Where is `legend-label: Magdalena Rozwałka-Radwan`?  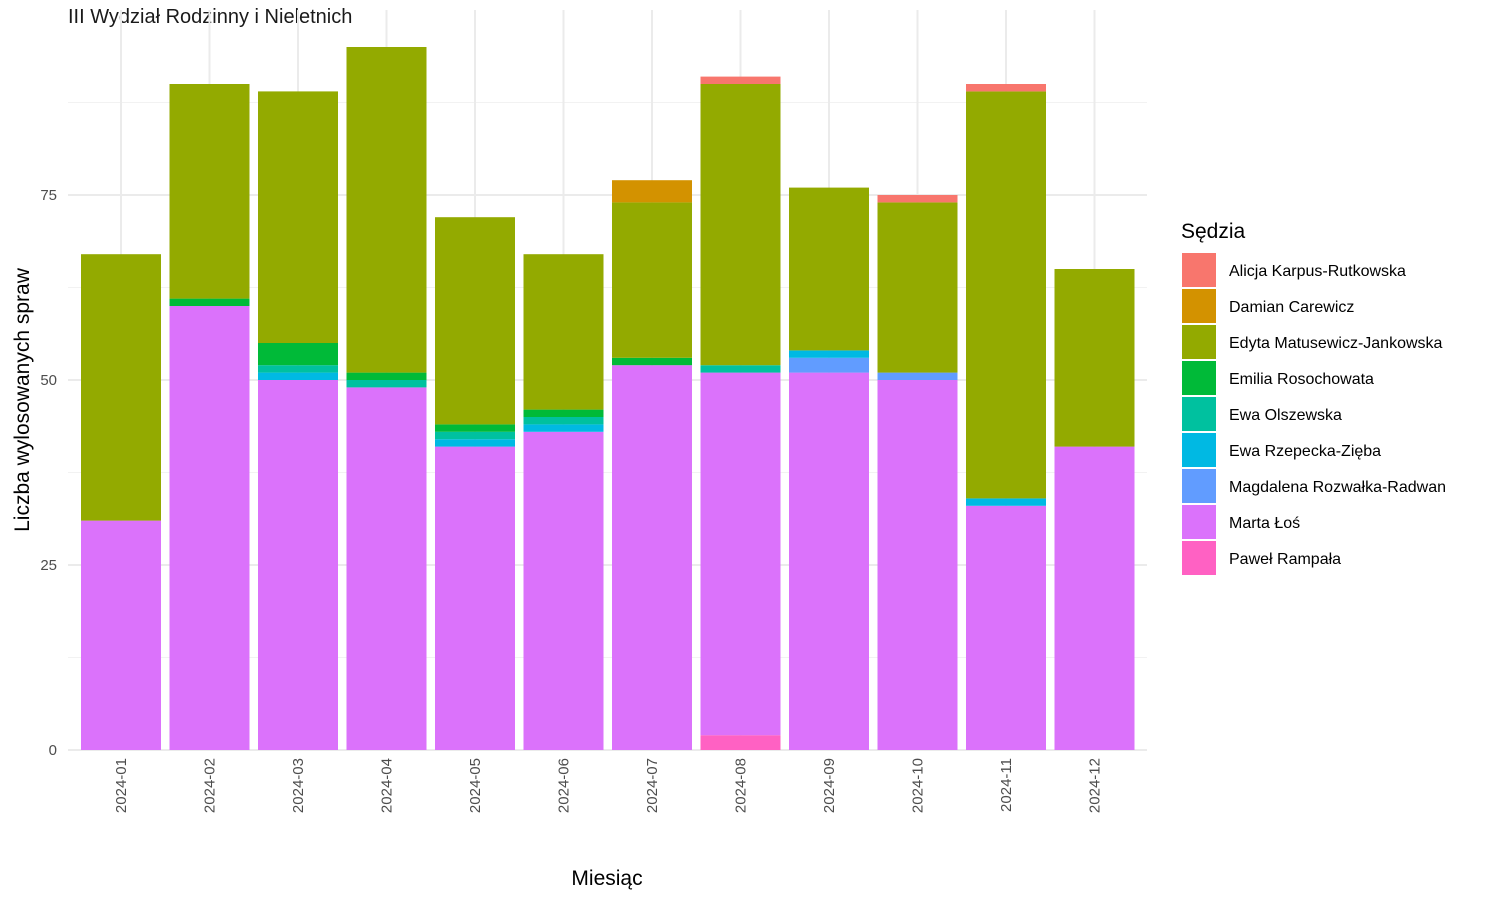
legend-label: Magdalena Rozwałka-Radwan is located at coordinates (1337, 487).